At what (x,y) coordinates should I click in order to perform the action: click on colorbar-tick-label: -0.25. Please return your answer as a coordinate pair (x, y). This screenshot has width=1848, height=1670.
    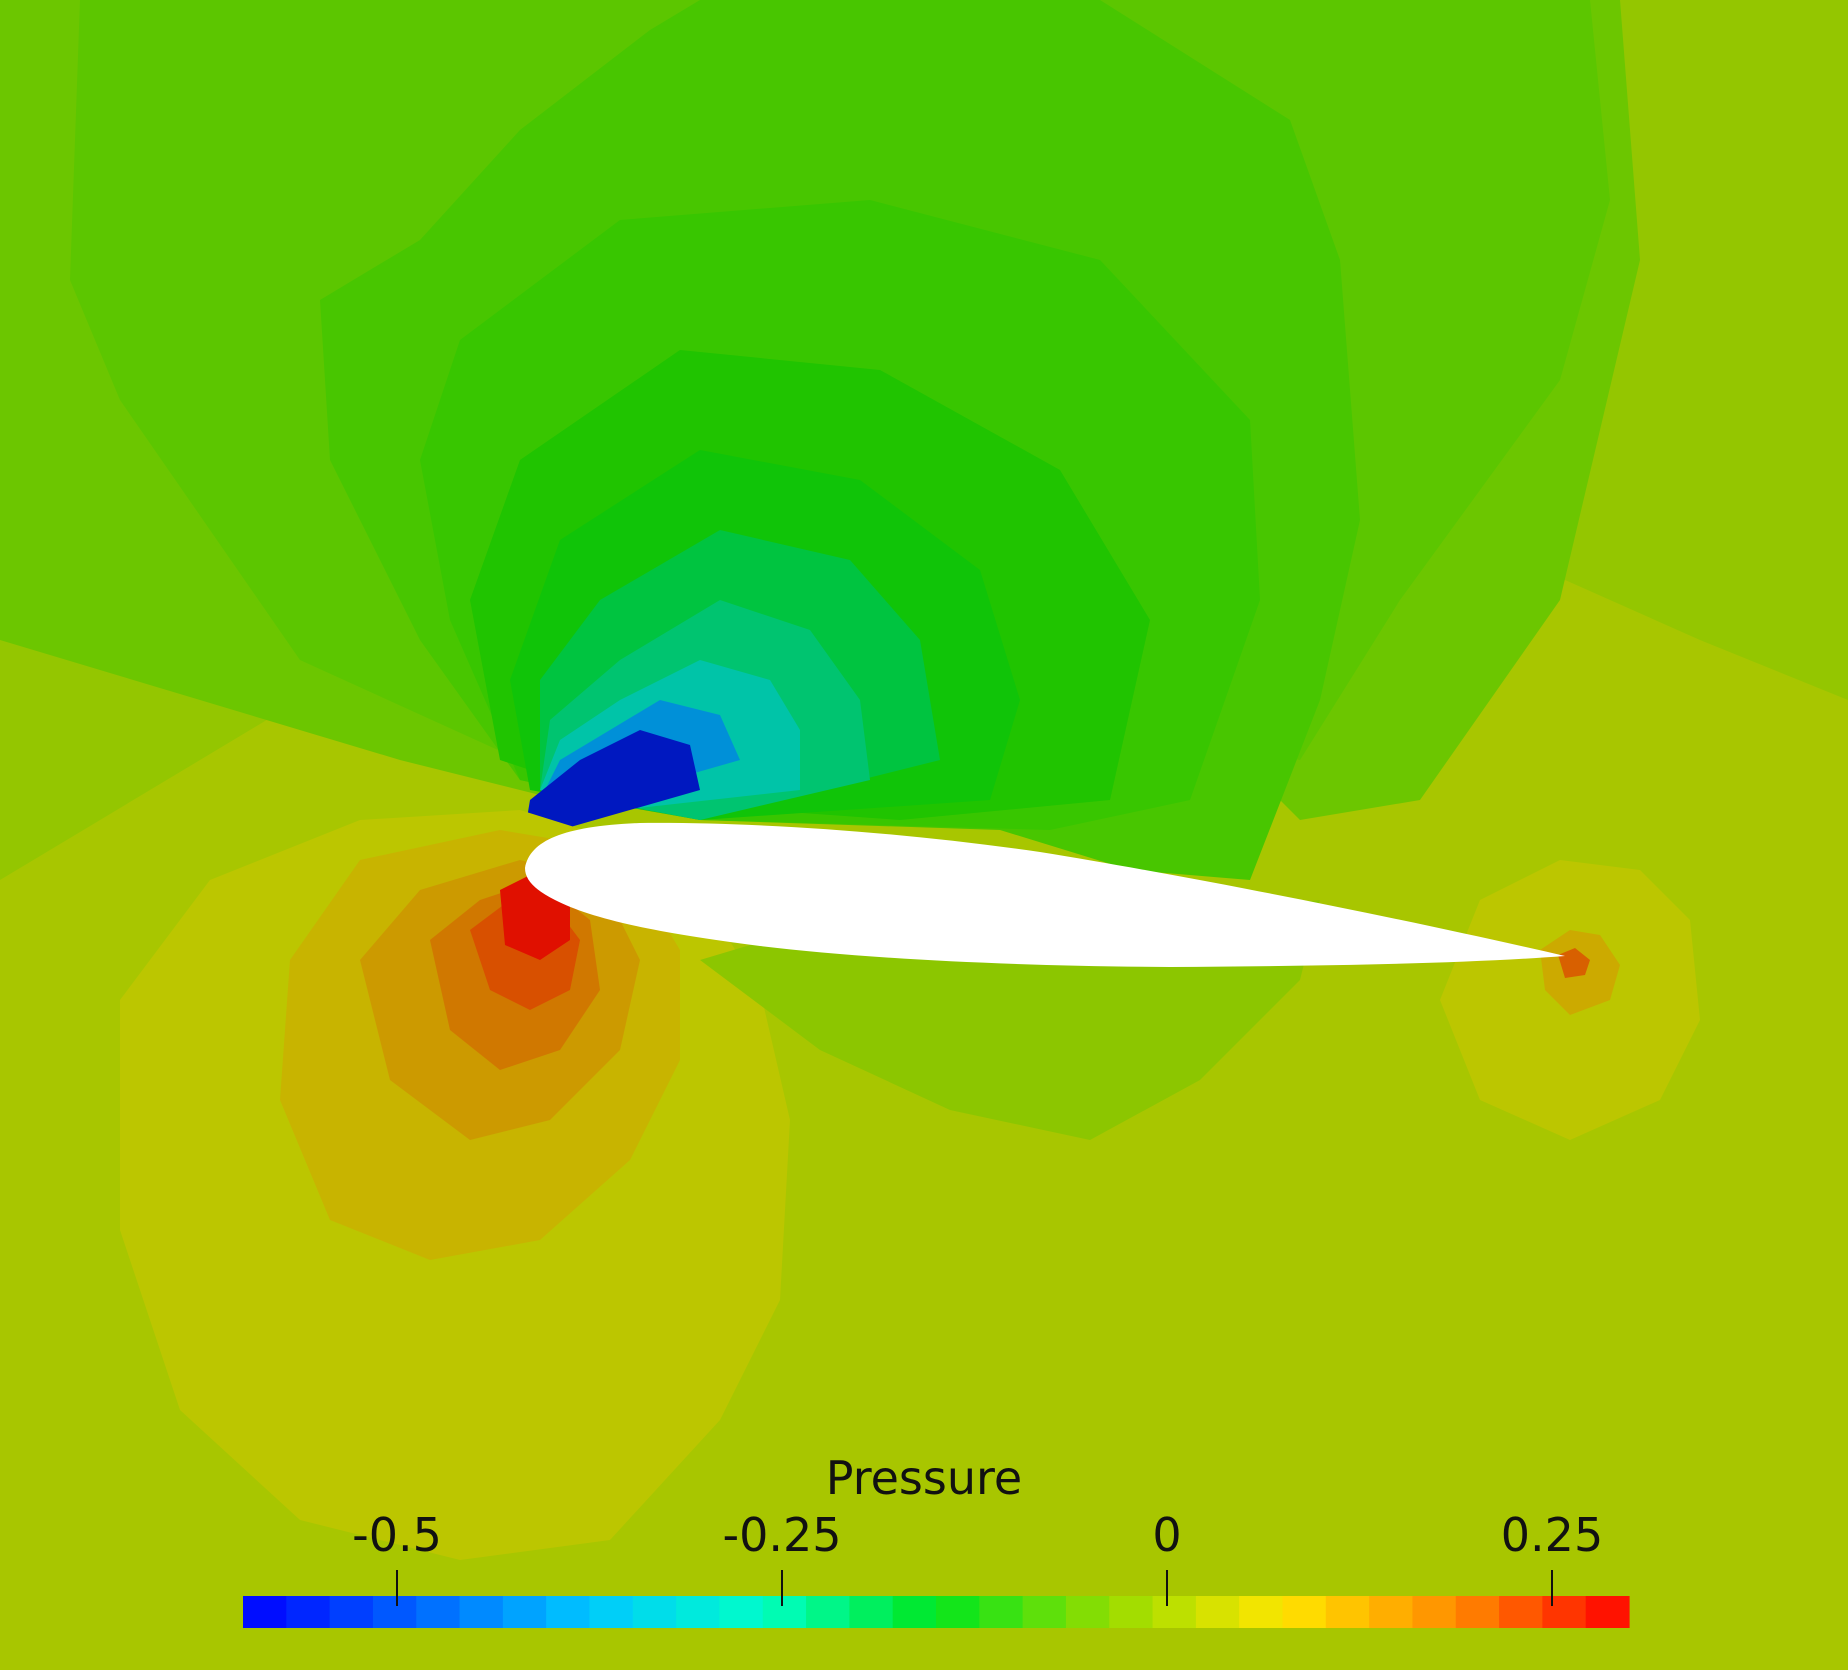
    Looking at the image, I should click on (782, 1535).